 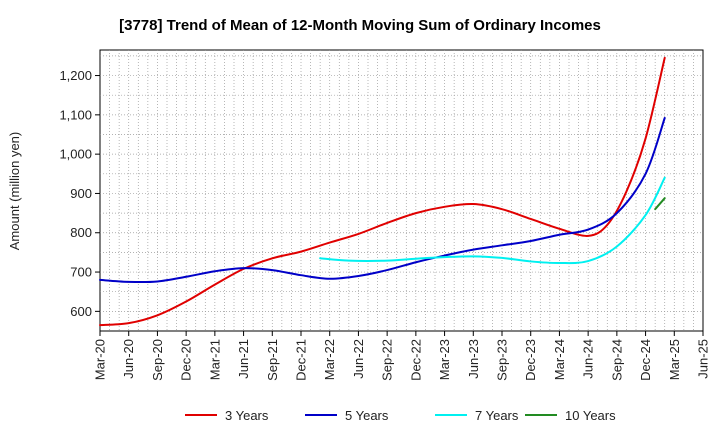 I want to click on x-tick-label: Dec-24, so click(x=645, y=360).